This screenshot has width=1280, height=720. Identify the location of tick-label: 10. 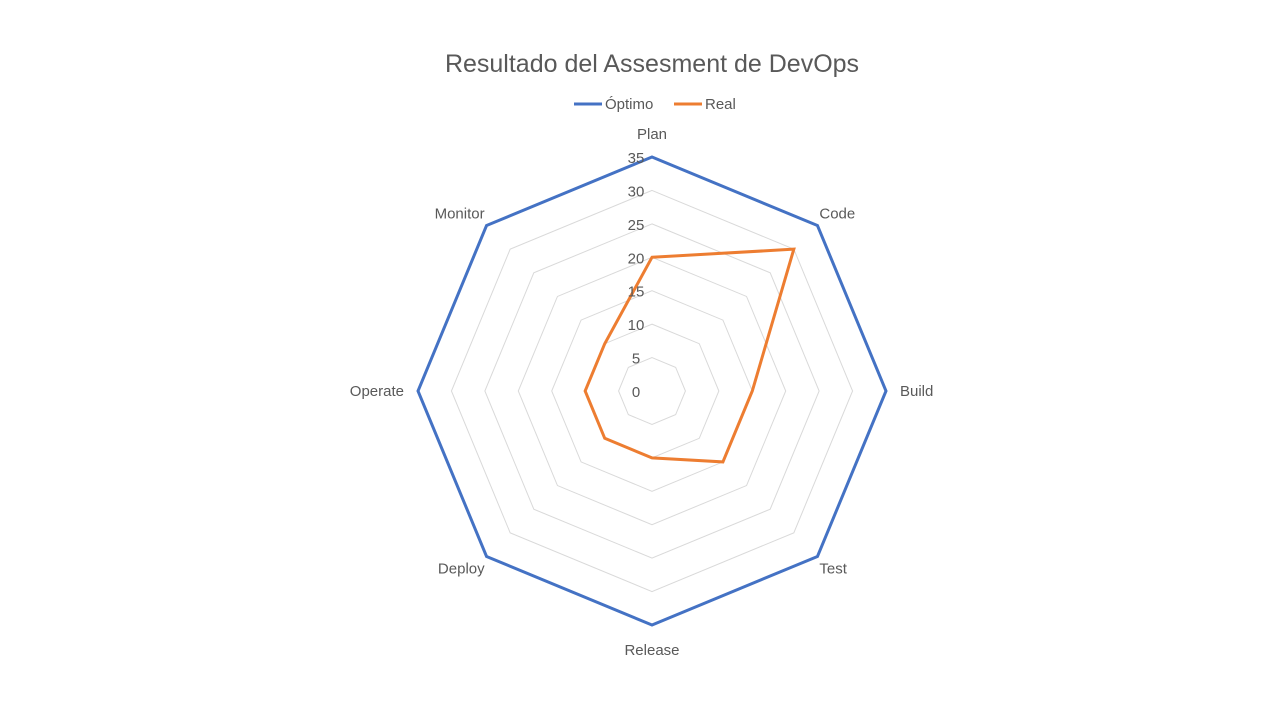
(636, 325).